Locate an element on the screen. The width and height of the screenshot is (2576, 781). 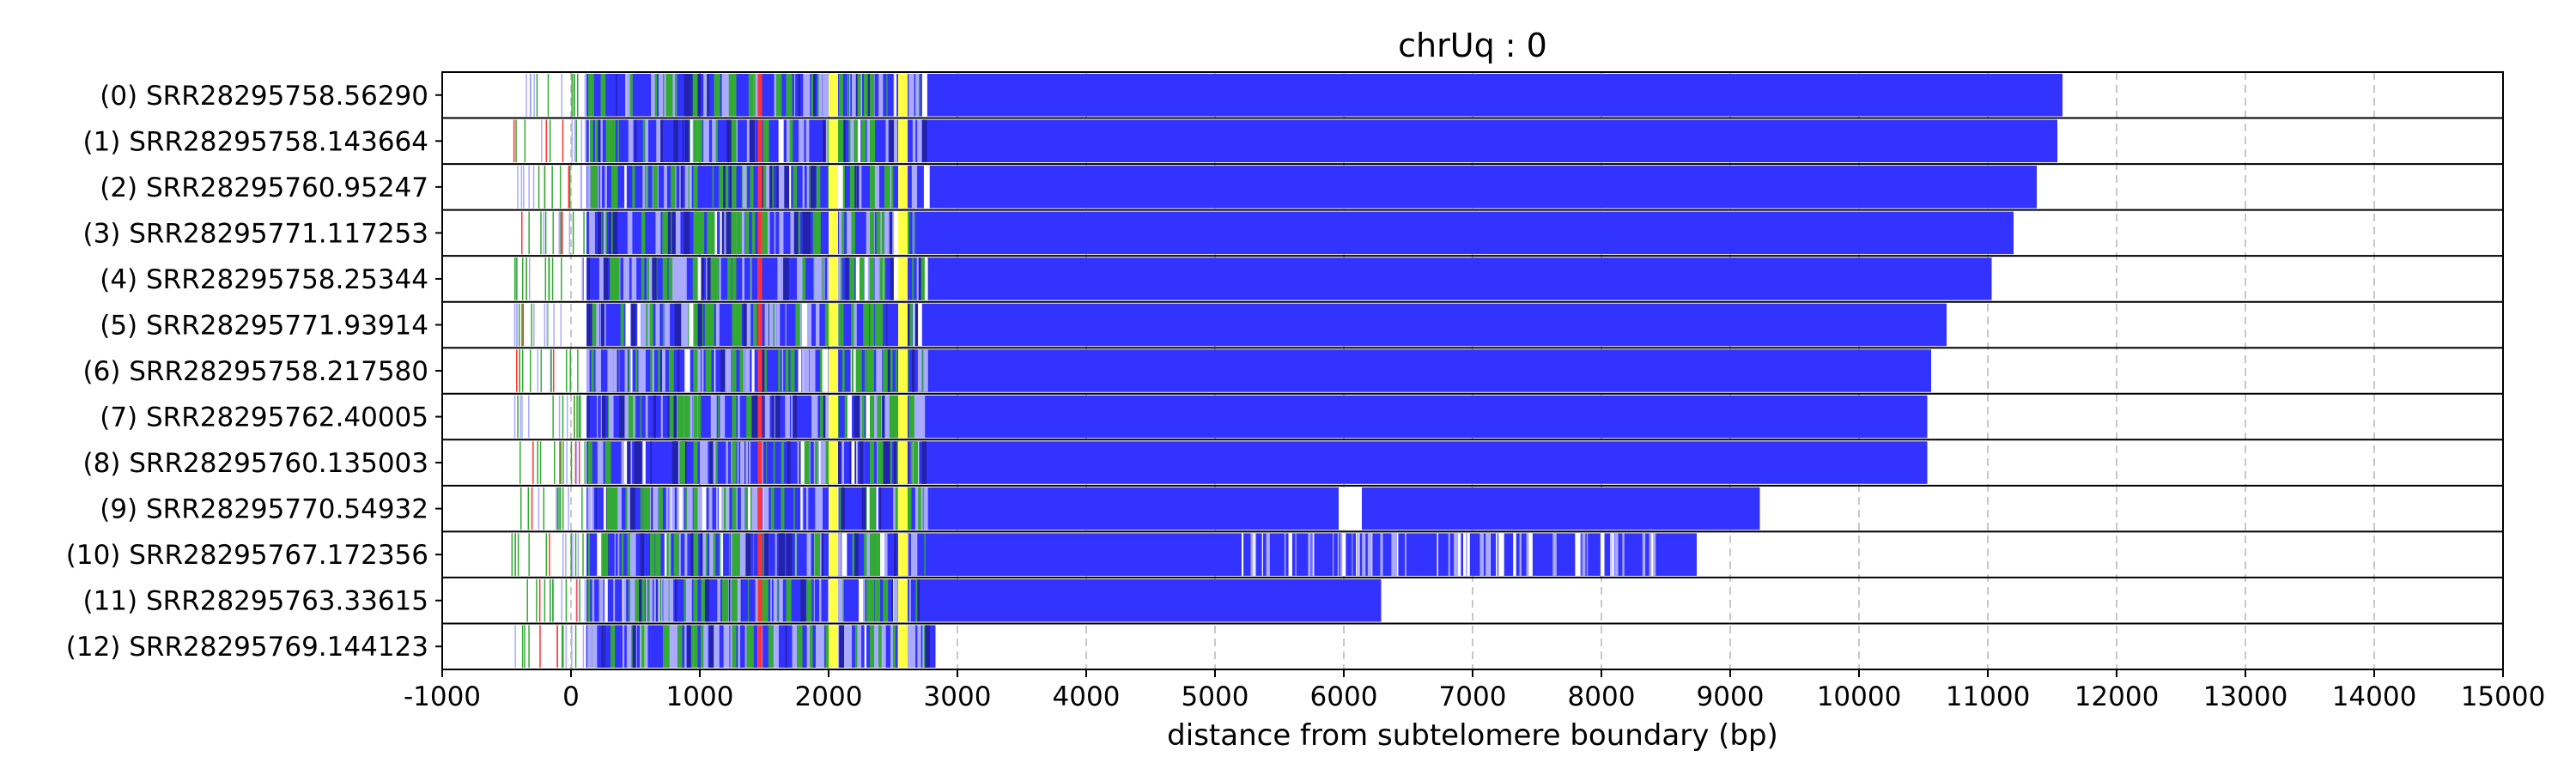
telomere-bar is located at coordinates (1300, 233).